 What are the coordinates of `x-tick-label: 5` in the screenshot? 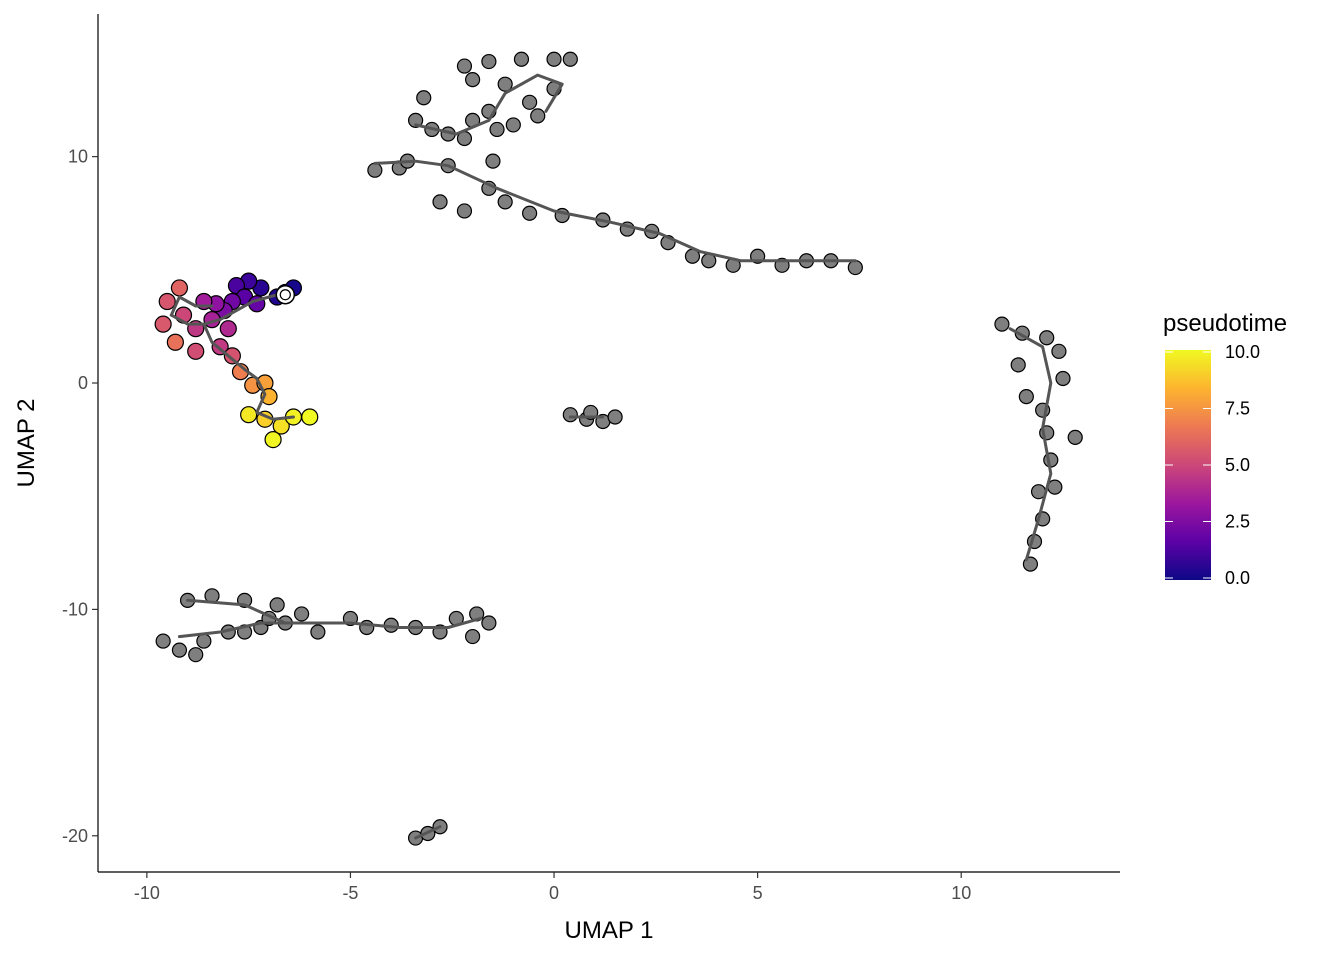 It's located at (758, 893).